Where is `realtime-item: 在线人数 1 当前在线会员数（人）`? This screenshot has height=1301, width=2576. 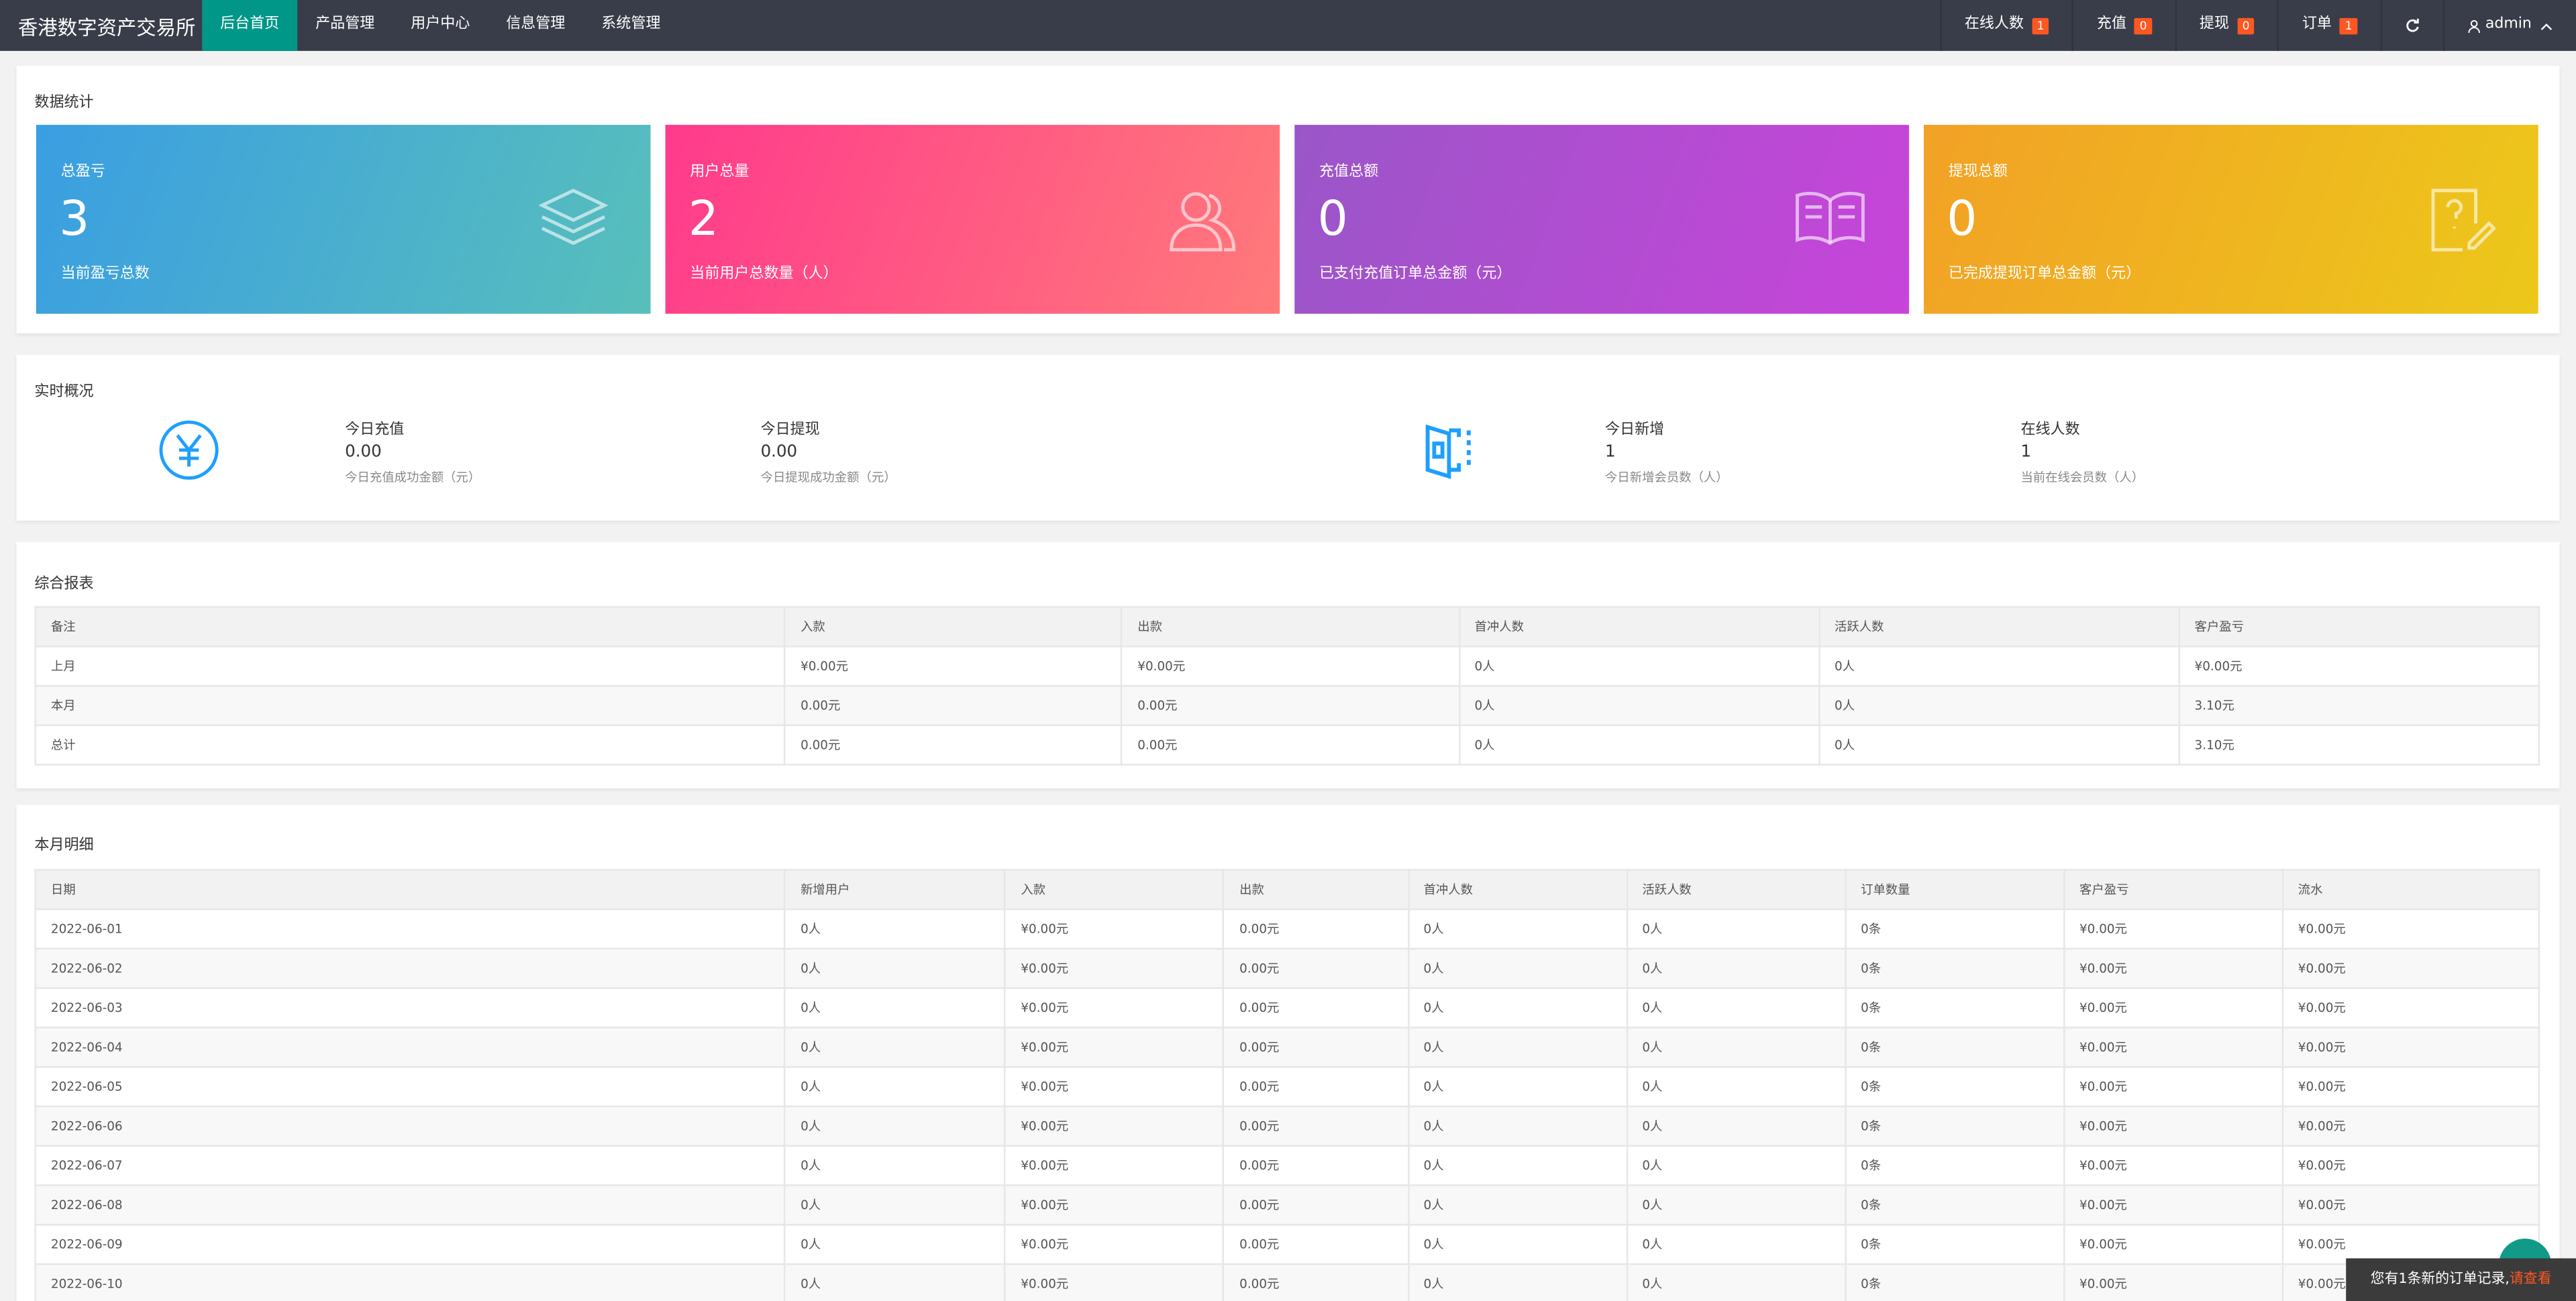
realtime-item: 在线人数 1 当前在线会员数（人） is located at coordinates (2082, 451).